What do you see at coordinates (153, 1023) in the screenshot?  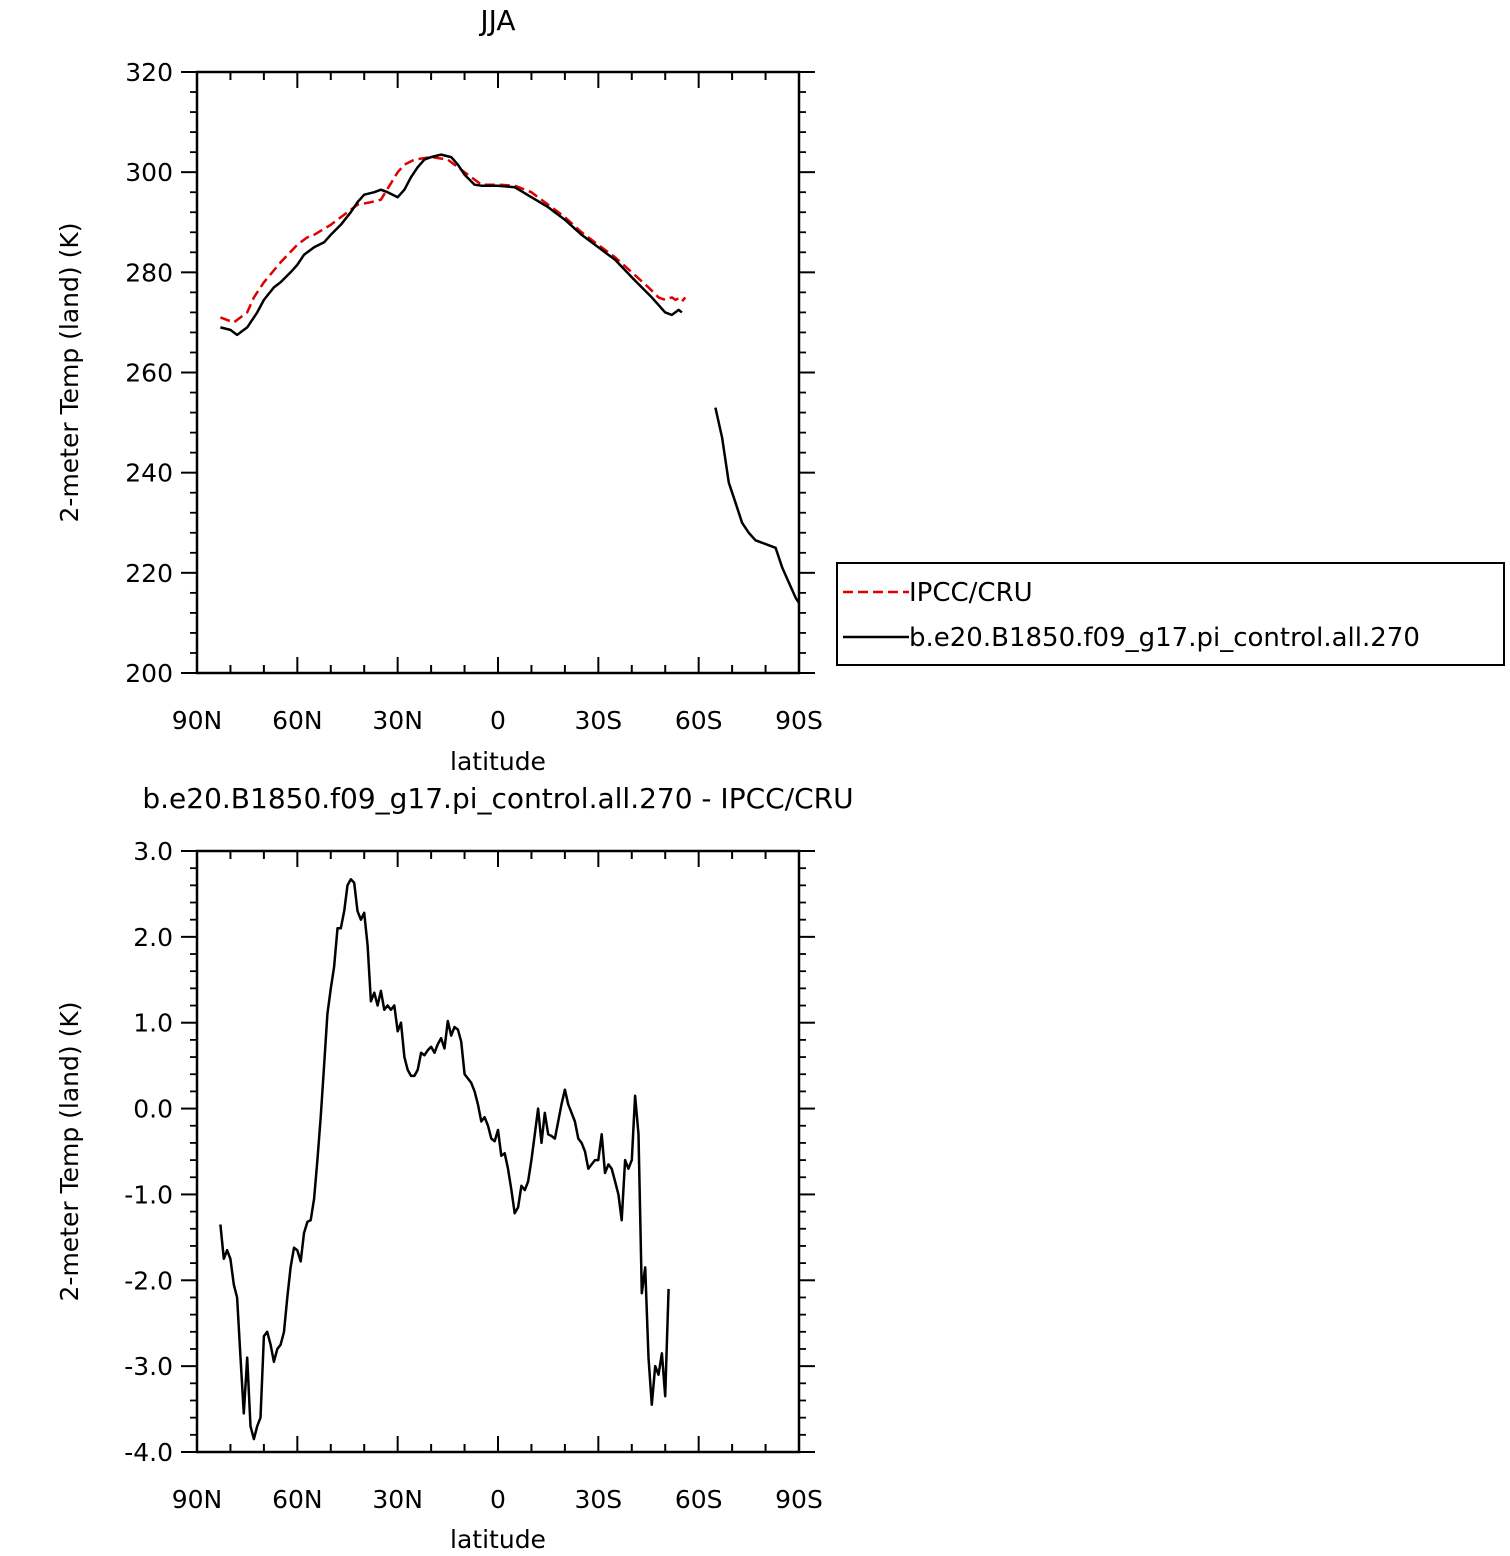 I see `y-tick-label: 1.0` at bounding box center [153, 1023].